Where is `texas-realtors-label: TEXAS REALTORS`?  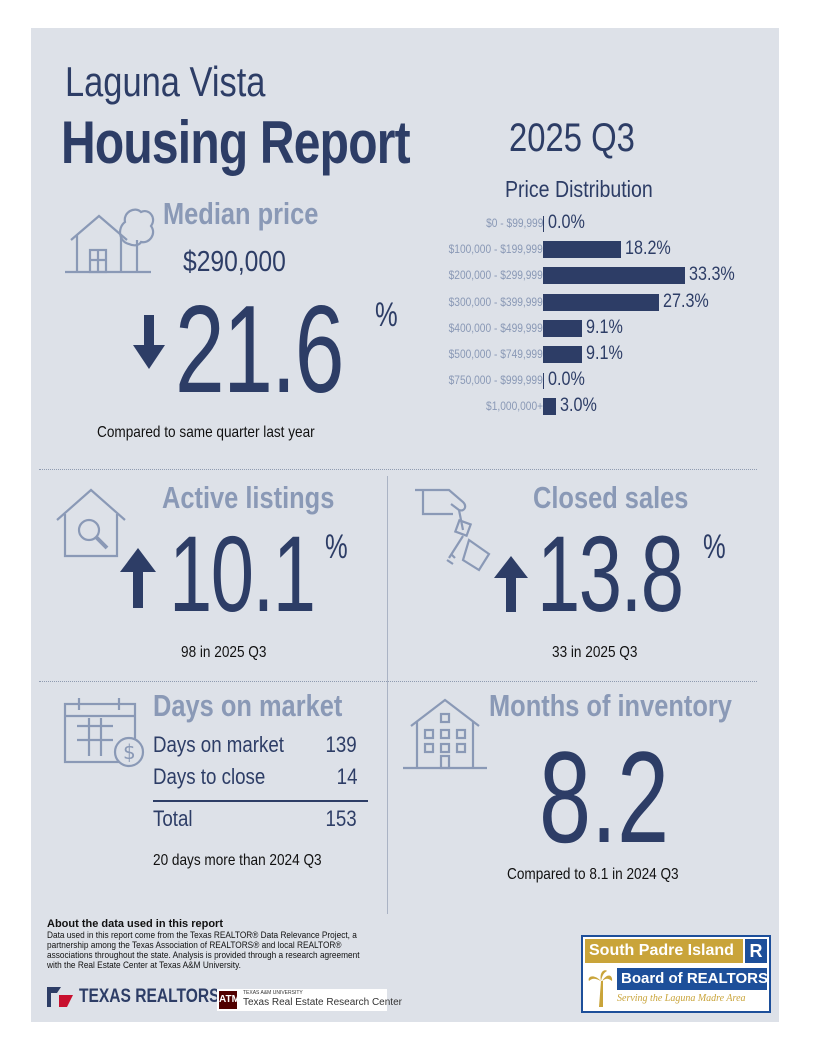 texas-realtors-label: TEXAS REALTORS is located at coordinates (149, 996).